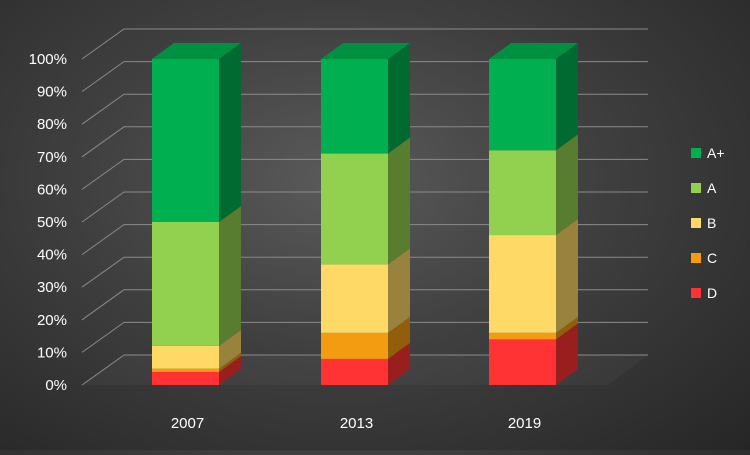  Describe the element at coordinates (52, 92) in the screenshot. I see `y-tick-label: 90%` at that location.